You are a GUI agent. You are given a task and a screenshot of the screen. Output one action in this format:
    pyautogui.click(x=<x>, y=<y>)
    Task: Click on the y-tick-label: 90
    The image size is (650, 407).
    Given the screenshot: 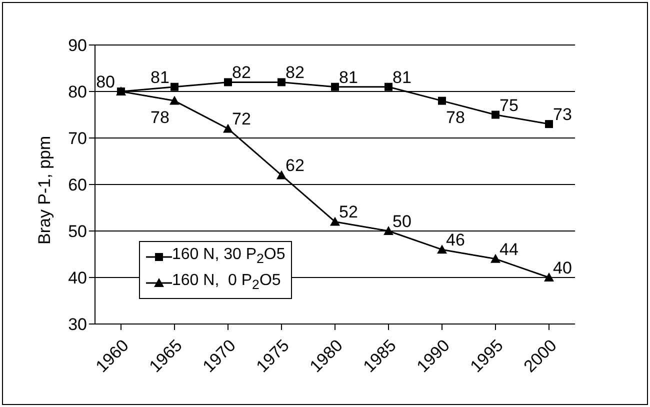 What is the action you would take?
    pyautogui.click(x=77, y=46)
    